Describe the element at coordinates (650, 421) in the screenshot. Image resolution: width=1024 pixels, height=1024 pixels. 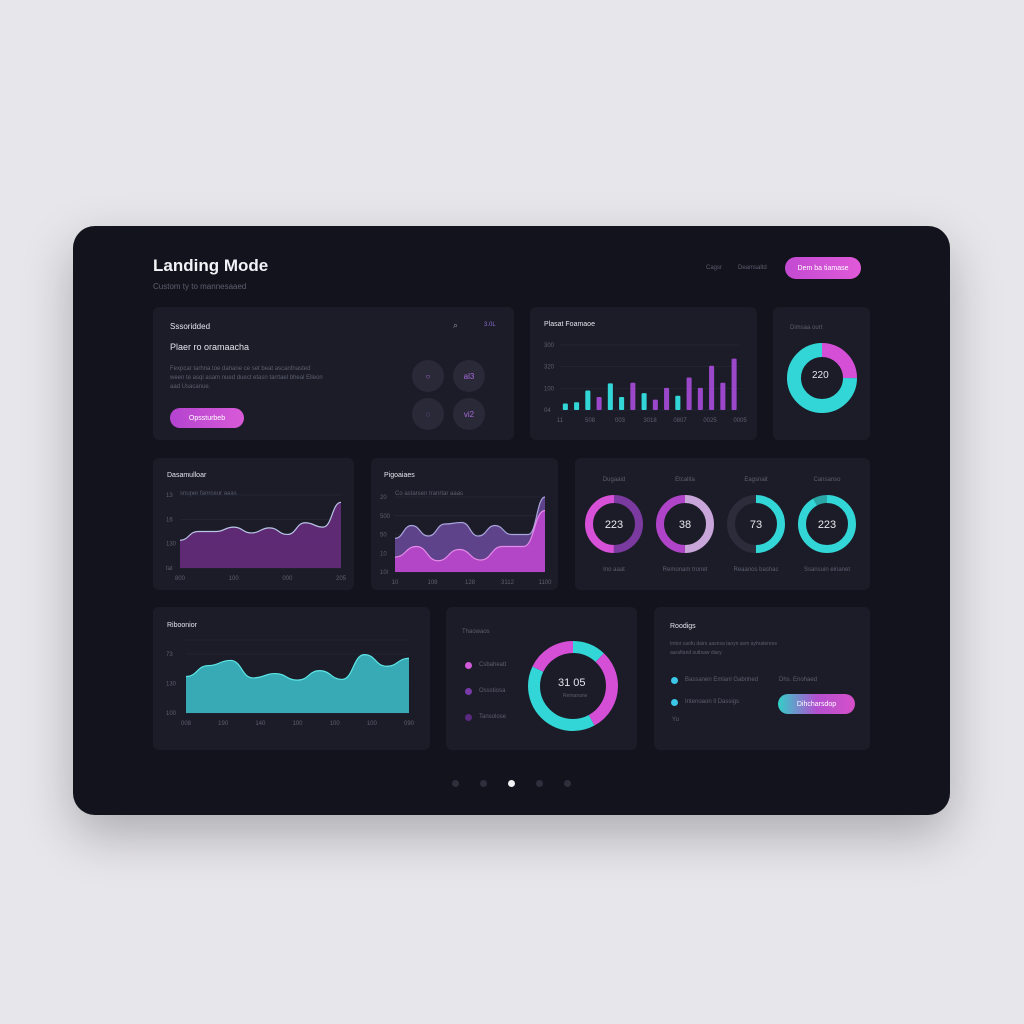
I see `x-tick-label: 3018` at that location.